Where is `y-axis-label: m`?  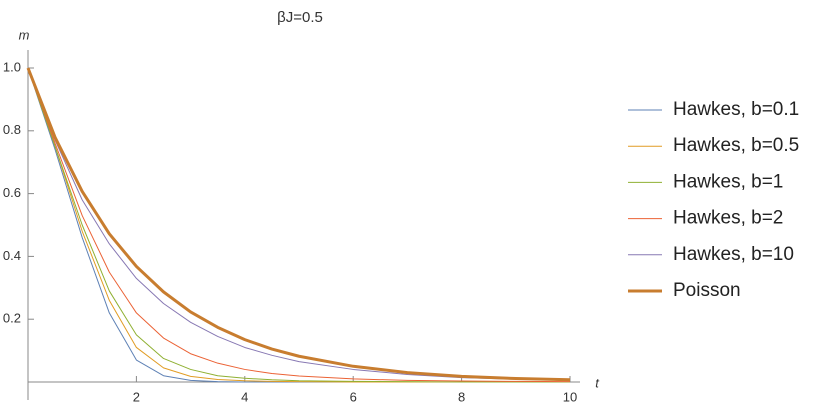
y-axis-label: m is located at coordinates (24, 34).